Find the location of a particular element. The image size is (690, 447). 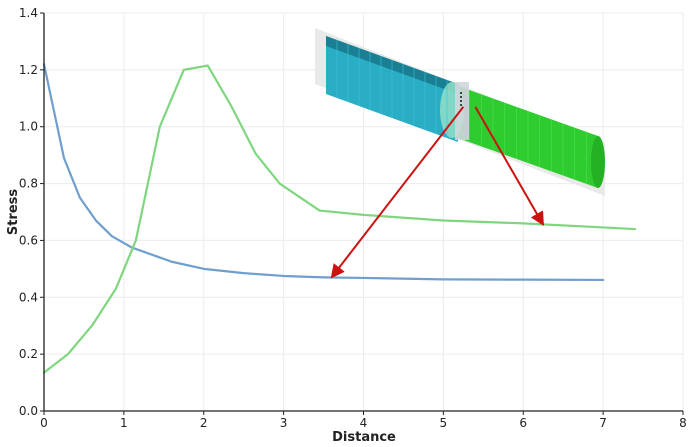

x-tick-label: 1 is located at coordinates (124, 423).